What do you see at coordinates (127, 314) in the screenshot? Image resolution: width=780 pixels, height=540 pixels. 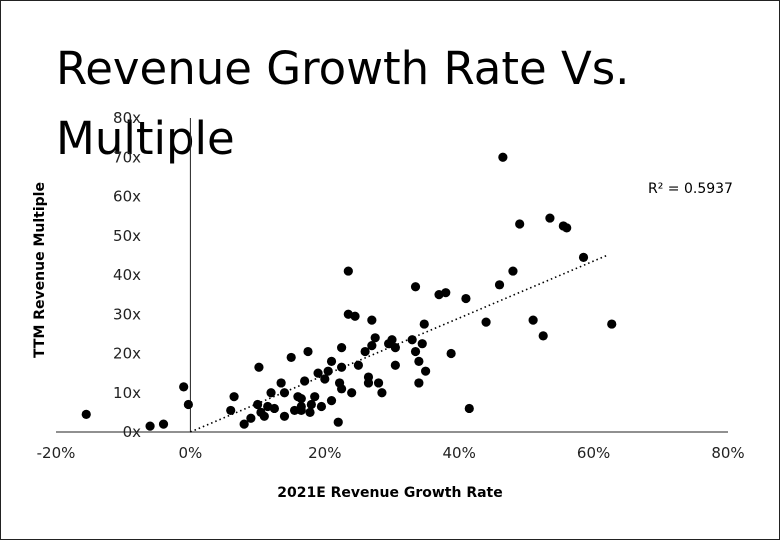 I see `y-tick-label: 30x` at bounding box center [127, 314].